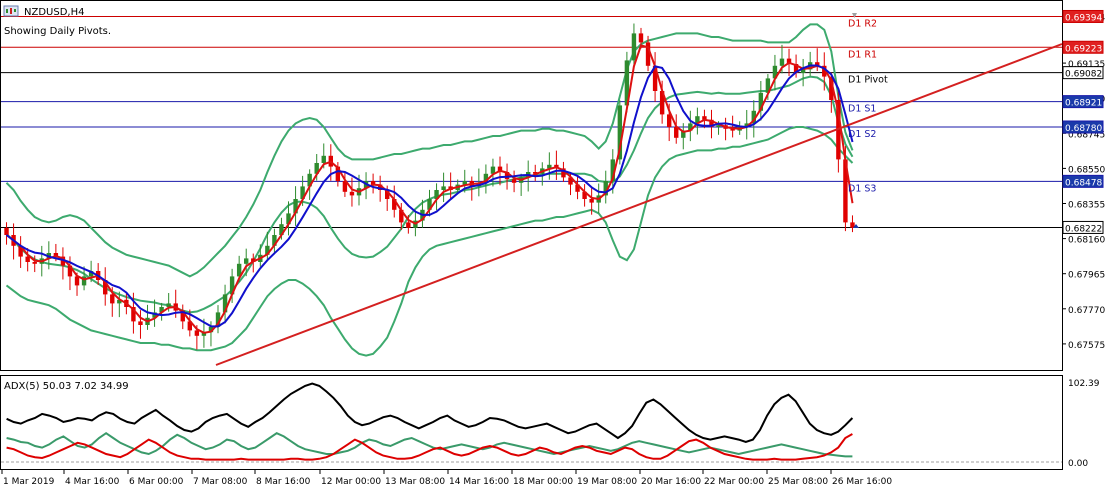 The width and height of the screenshot is (1116, 500). I want to click on adx-label: ADX(5) 50.03 7.02 34.99, so click(66, 386).